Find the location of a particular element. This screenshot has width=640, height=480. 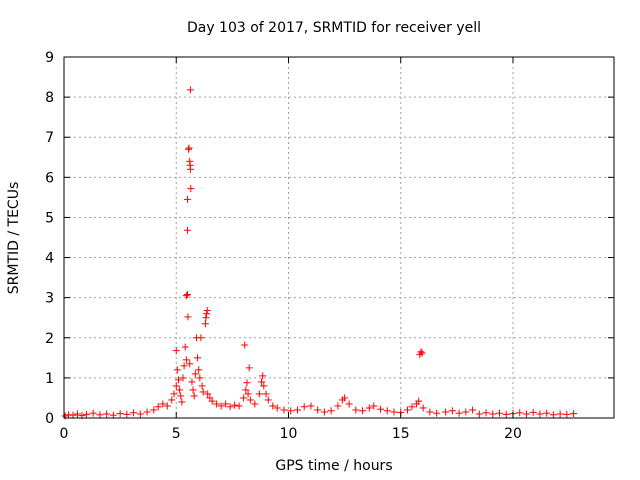

x-tick-label: 15 is located at coordinates (401, 434).